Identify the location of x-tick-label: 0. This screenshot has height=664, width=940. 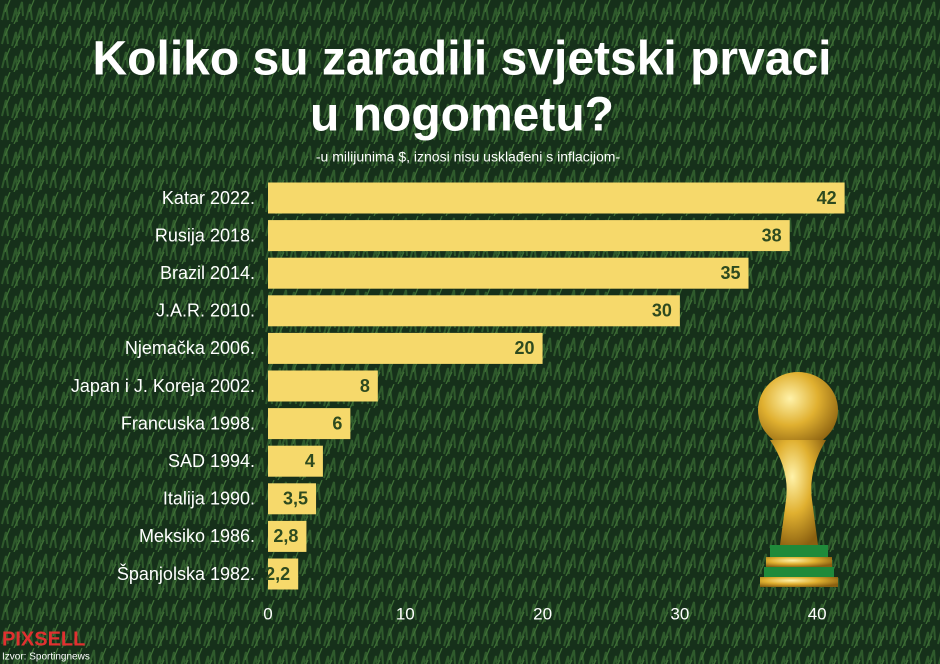
(267, 613).